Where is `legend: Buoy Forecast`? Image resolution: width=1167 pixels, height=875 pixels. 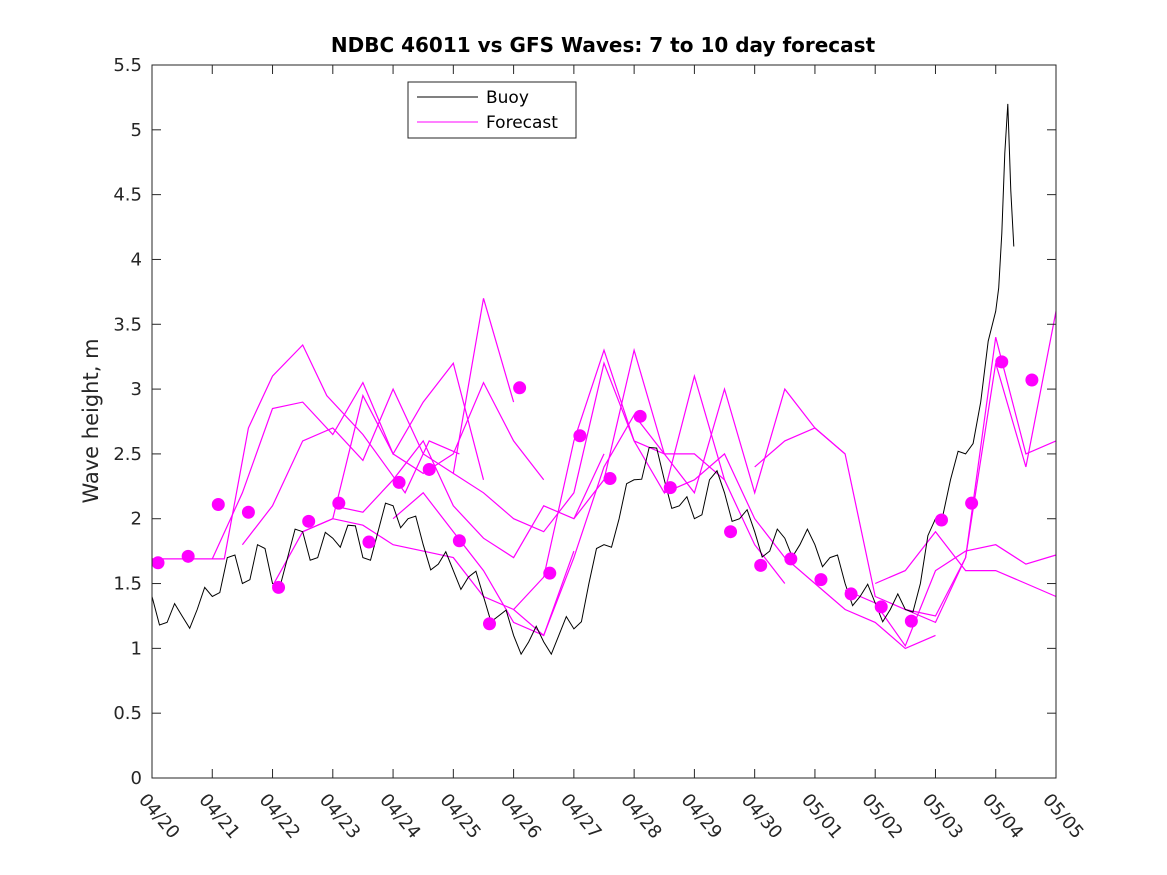 legend: Buoy Forecast is located at coordinates (492, 110).